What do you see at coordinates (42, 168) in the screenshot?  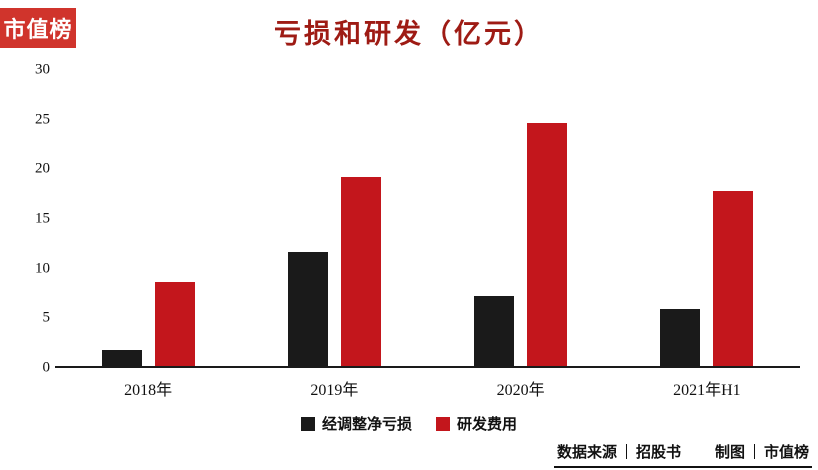 I see `y-tick-label: 20` at bounding box center [42, 168].